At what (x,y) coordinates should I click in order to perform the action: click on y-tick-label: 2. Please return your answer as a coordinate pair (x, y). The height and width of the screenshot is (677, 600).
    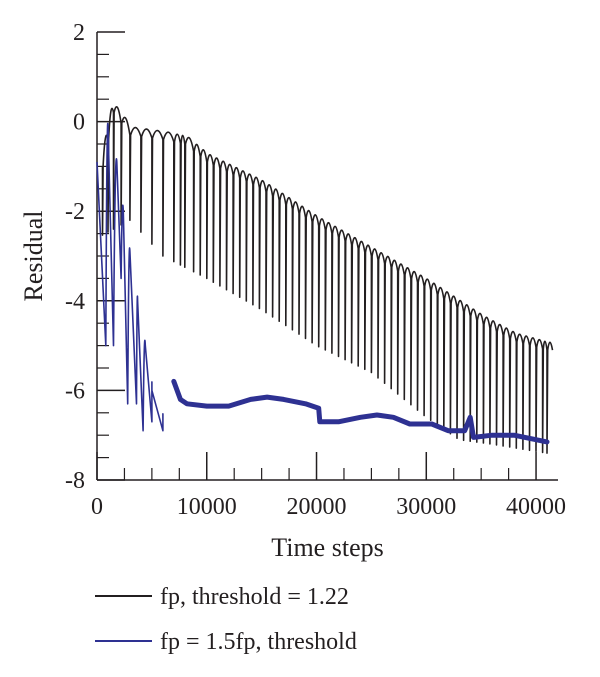
    Looking at the image, I should click on (79, 33).